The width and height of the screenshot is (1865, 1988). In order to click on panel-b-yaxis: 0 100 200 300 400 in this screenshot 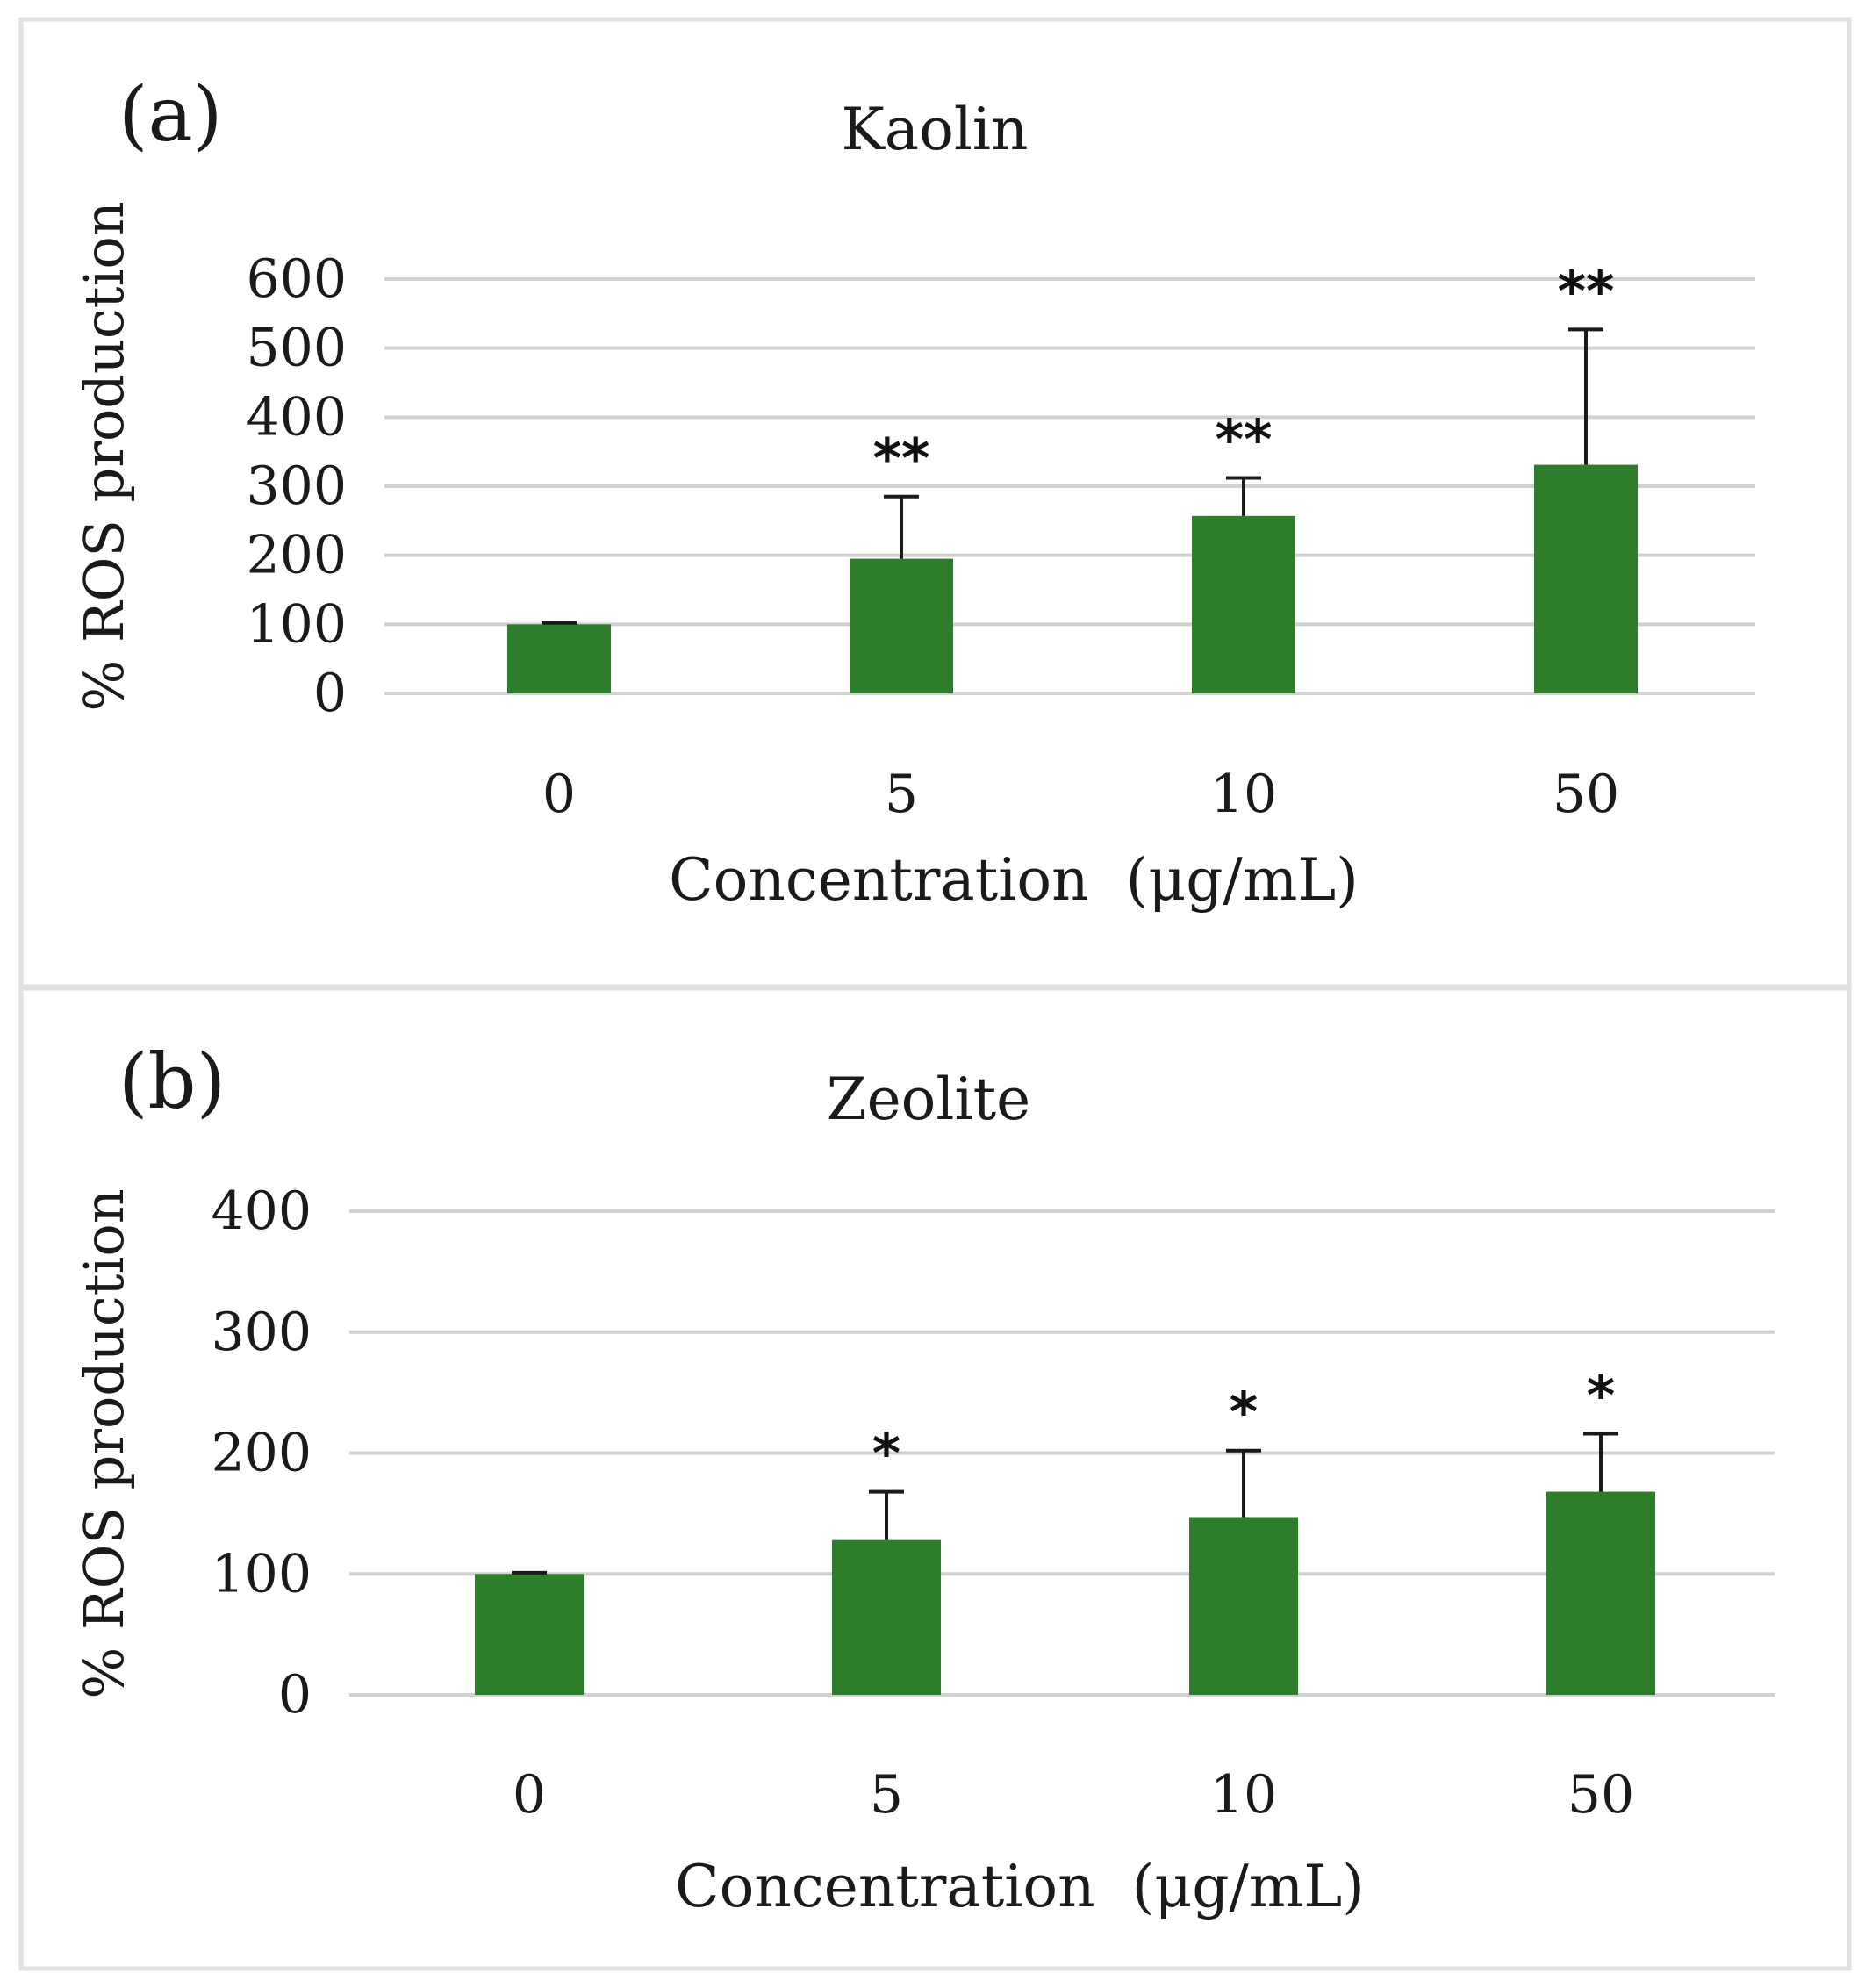, I will do `click(262, 1453)`.